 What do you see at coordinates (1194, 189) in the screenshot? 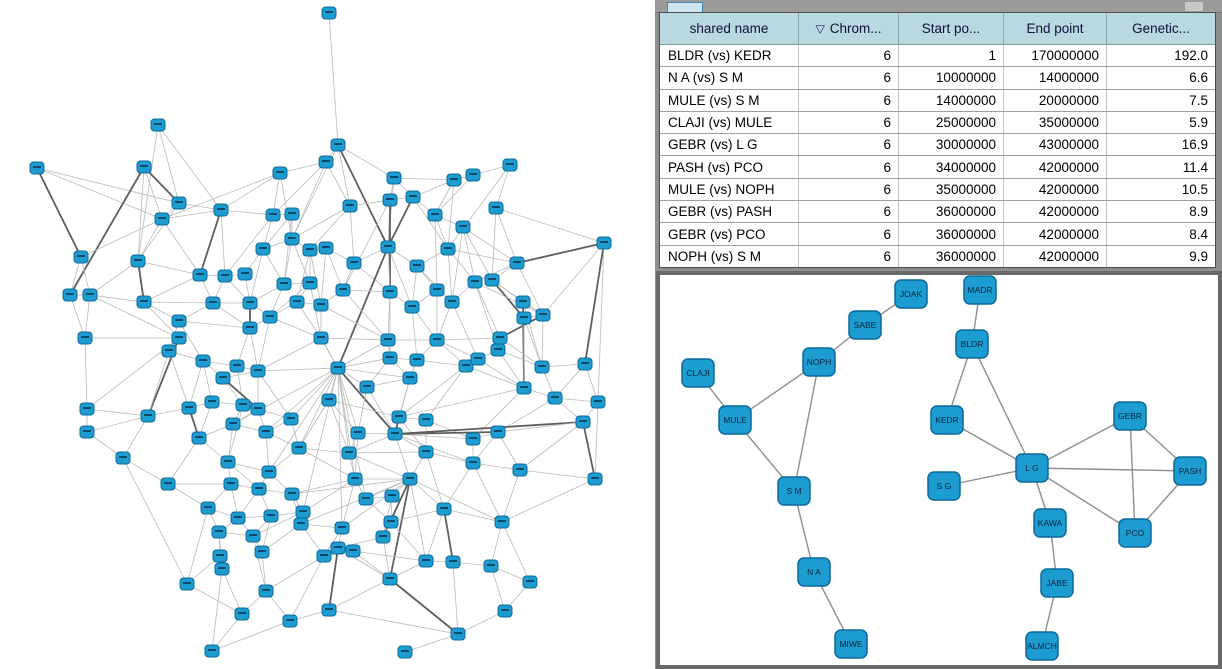
I see `table-cell: 10.5` at bounding box center [1194, 189].